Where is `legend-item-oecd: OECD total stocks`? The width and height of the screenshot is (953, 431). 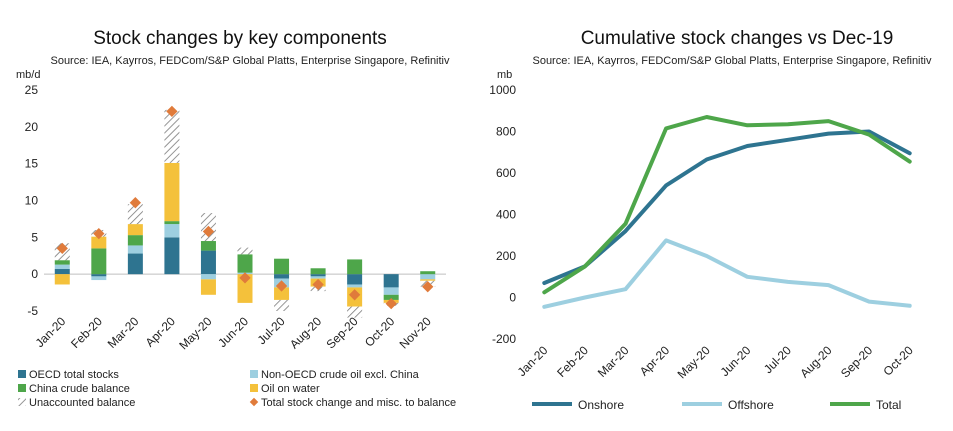
legend-item-oecd: OECD total stocks is located at coordinates (68, 375).